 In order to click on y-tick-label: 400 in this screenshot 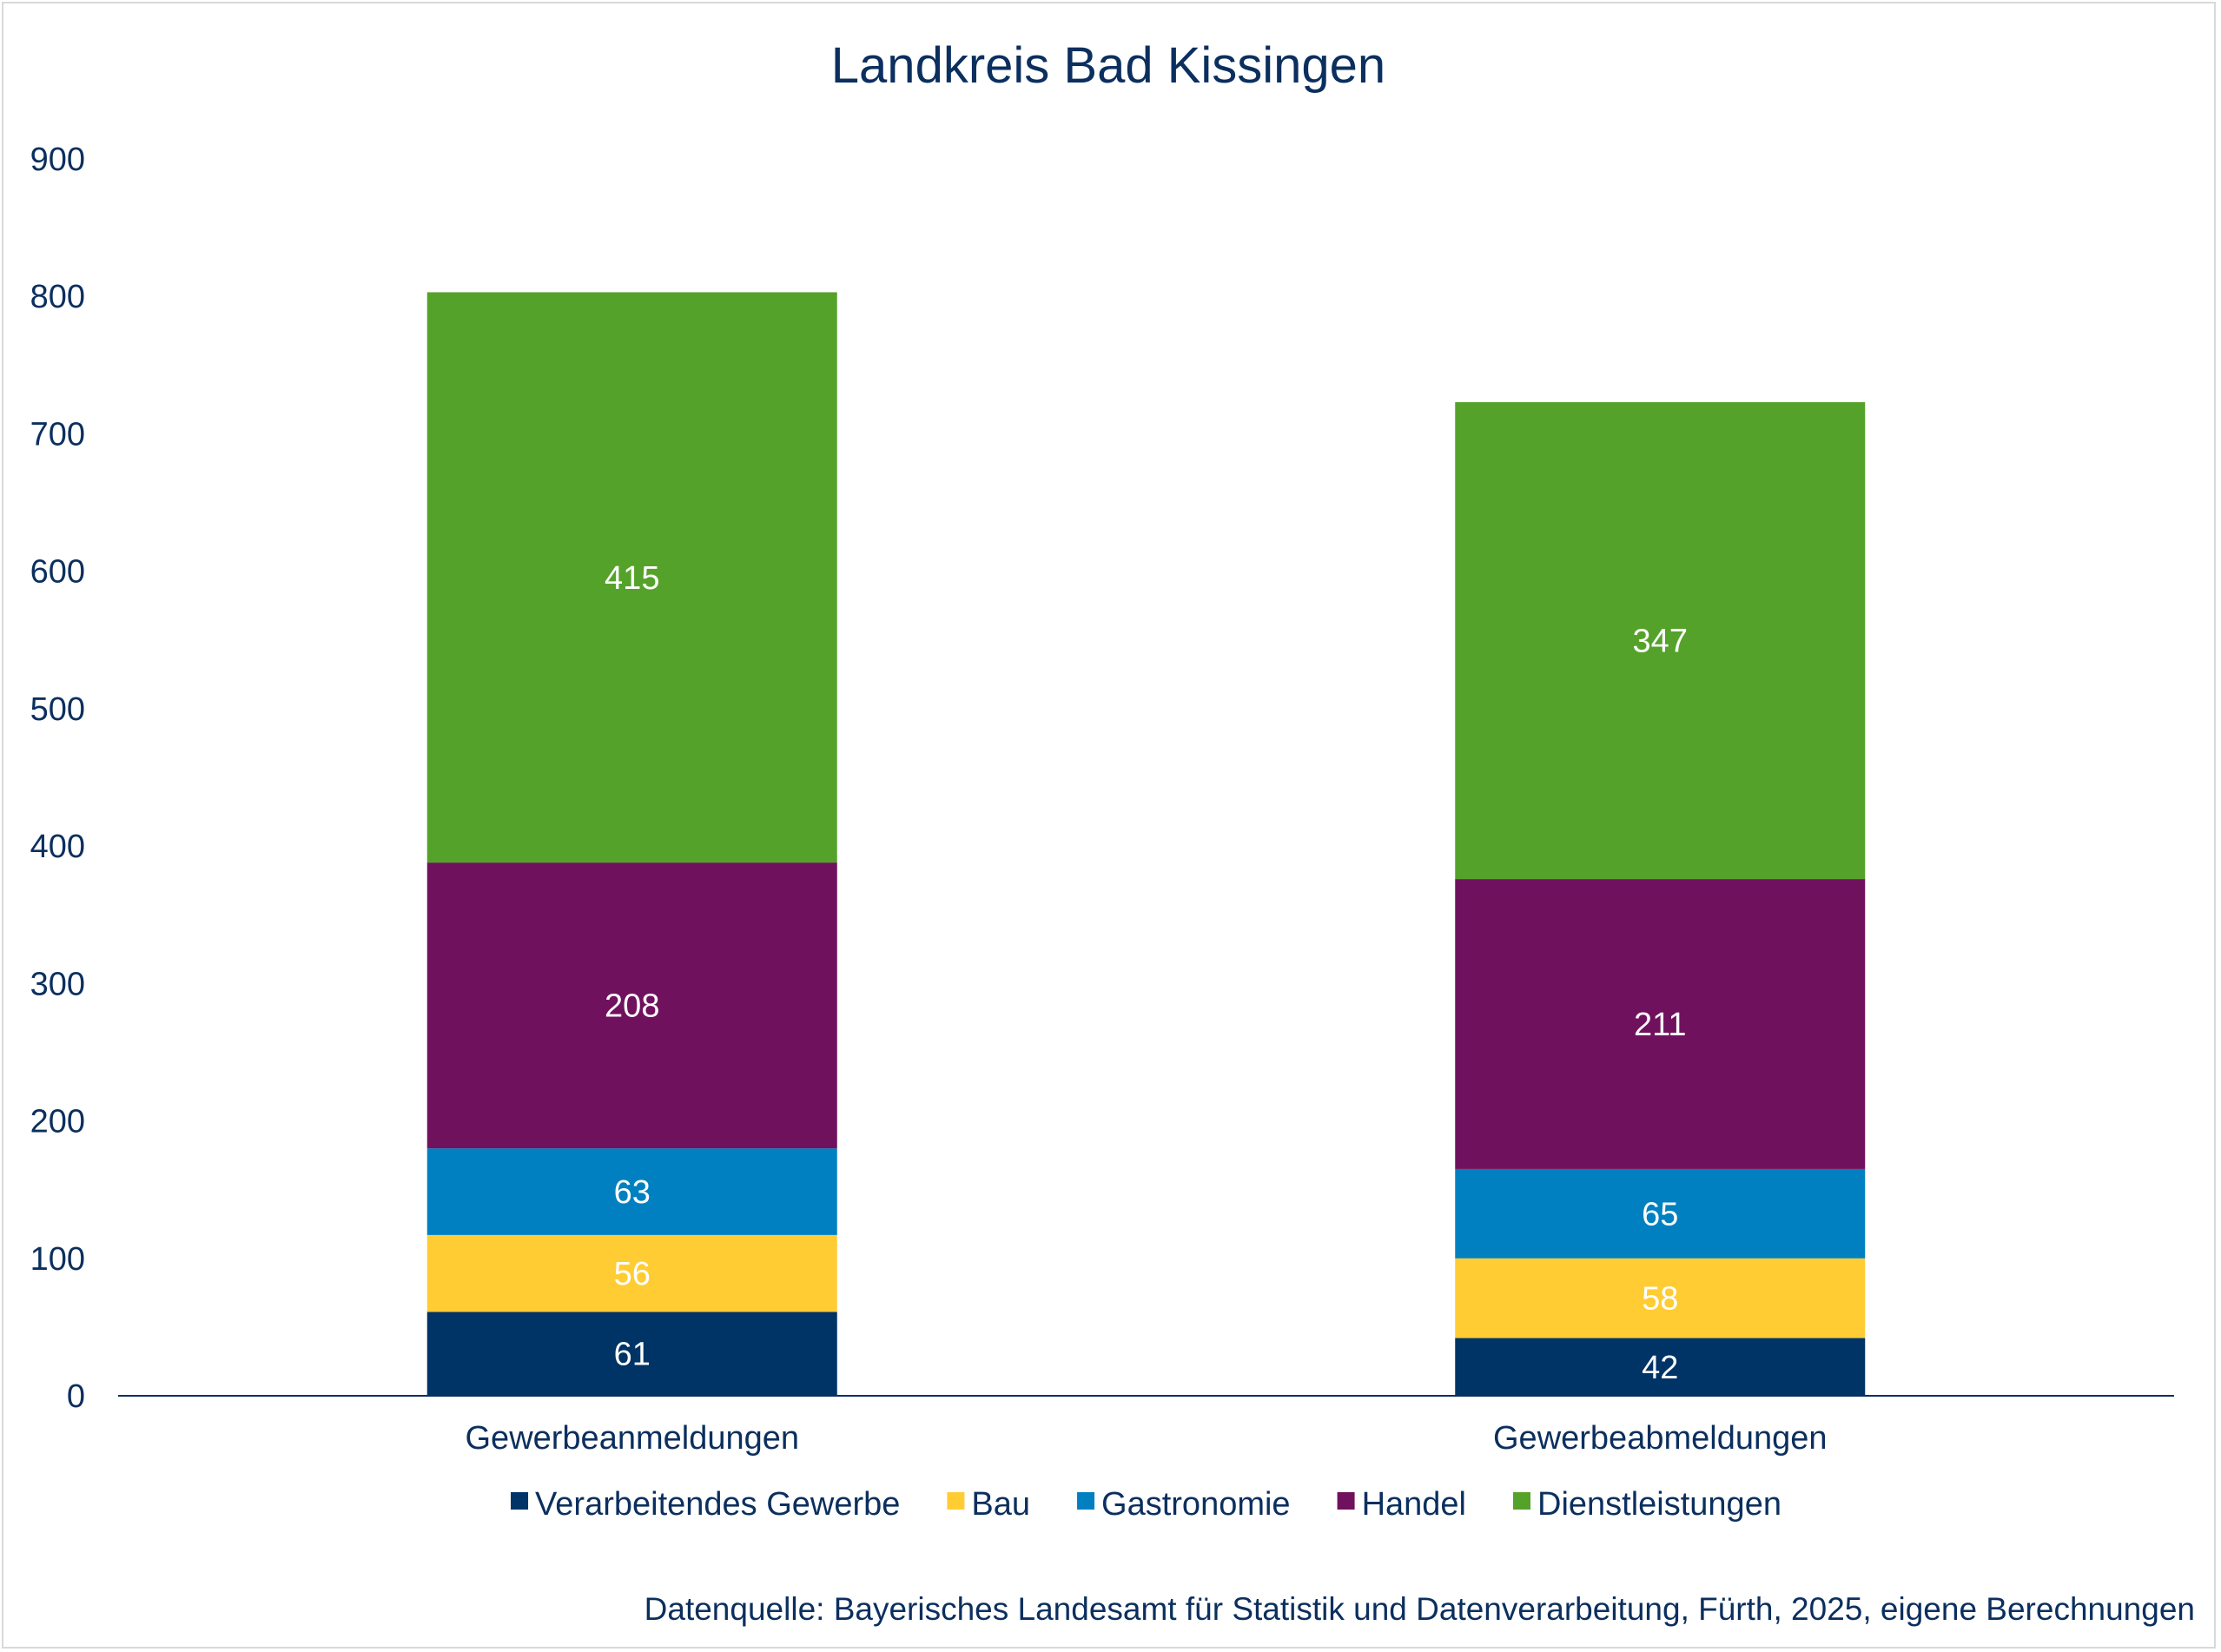, I will do `click(57, 847)`.